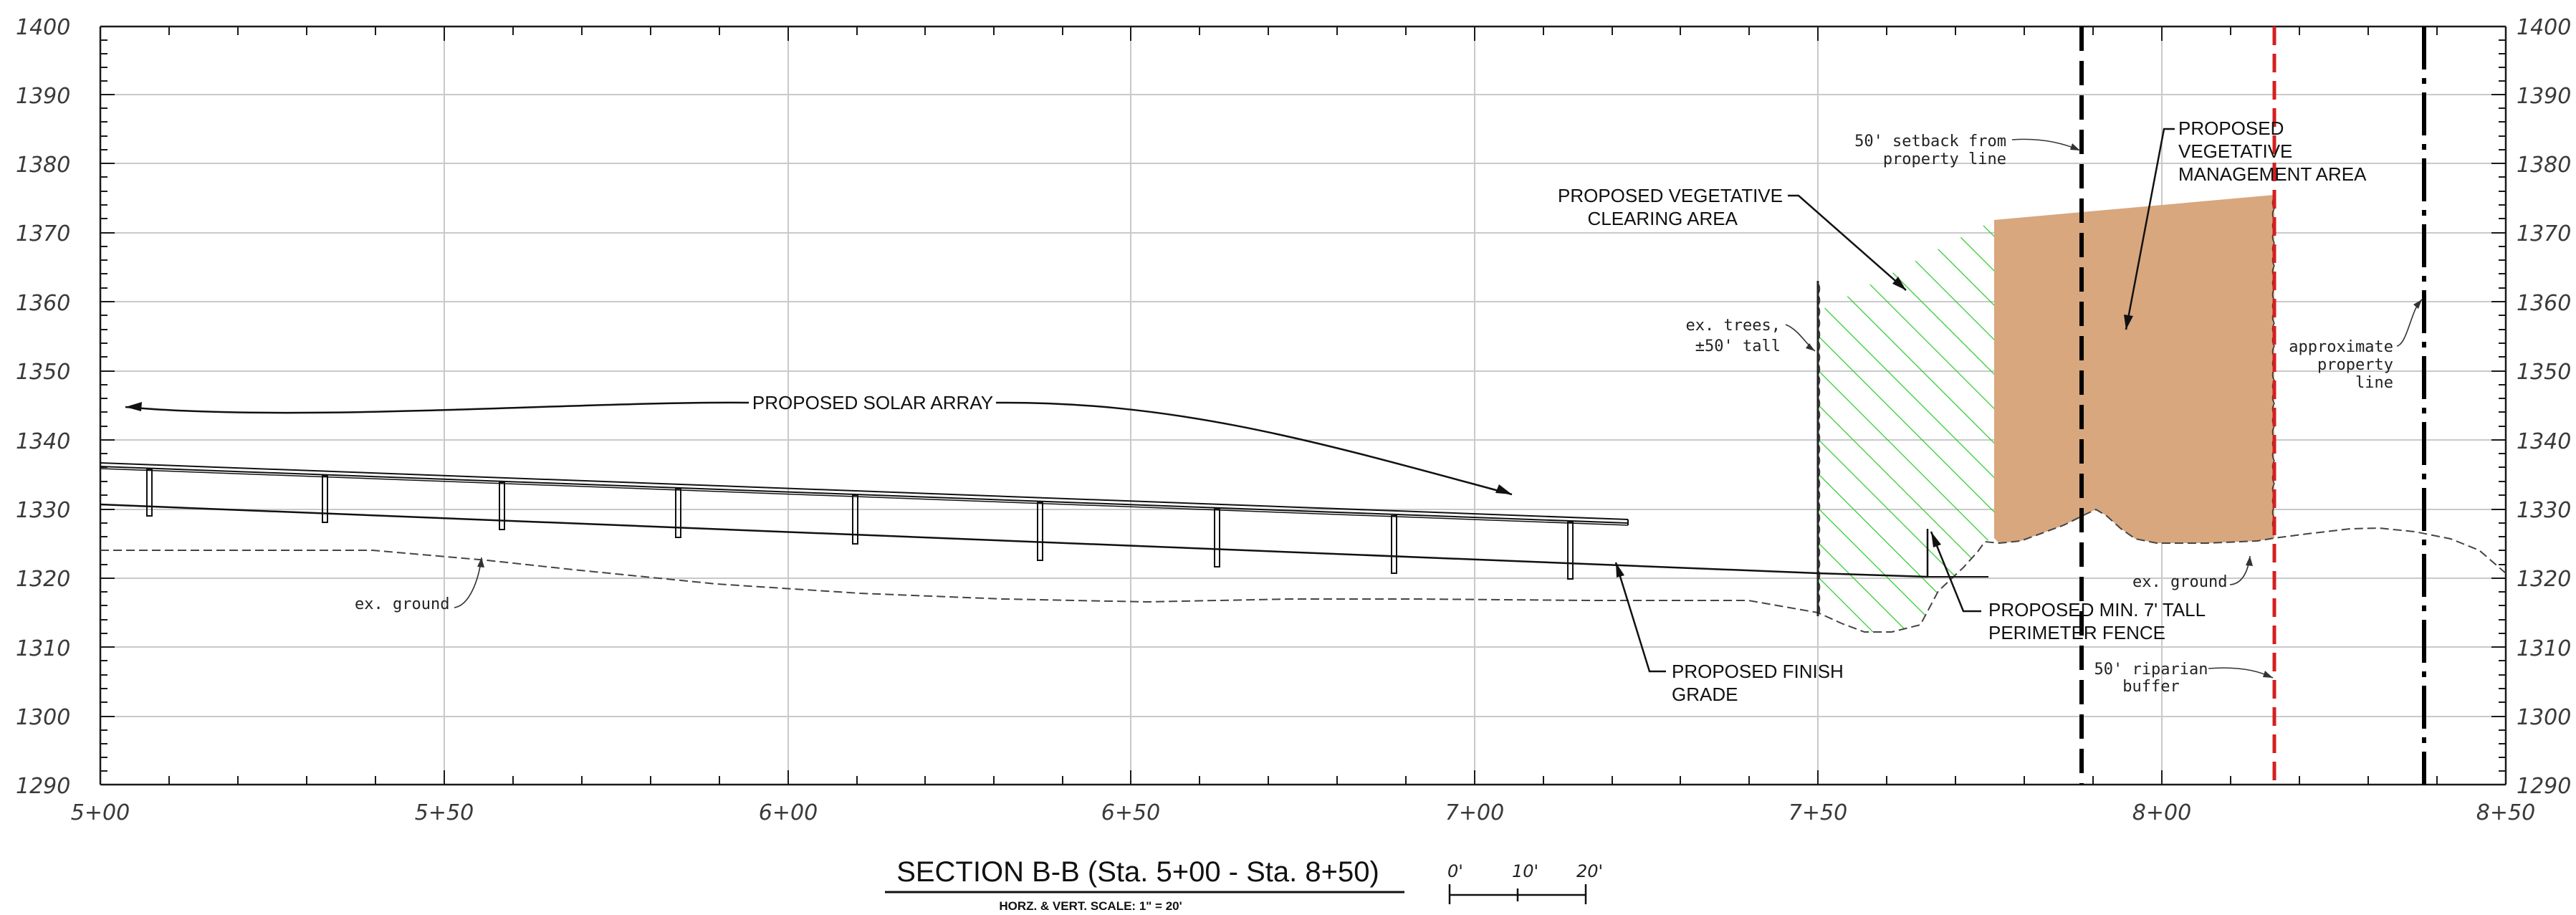 This screenshot has height=915, width=2576. What do you see at coordinates (1705, 694) in the screenshot?
I see `finish-grade-label-2: GRADE` at bounding box center [1705, 694].